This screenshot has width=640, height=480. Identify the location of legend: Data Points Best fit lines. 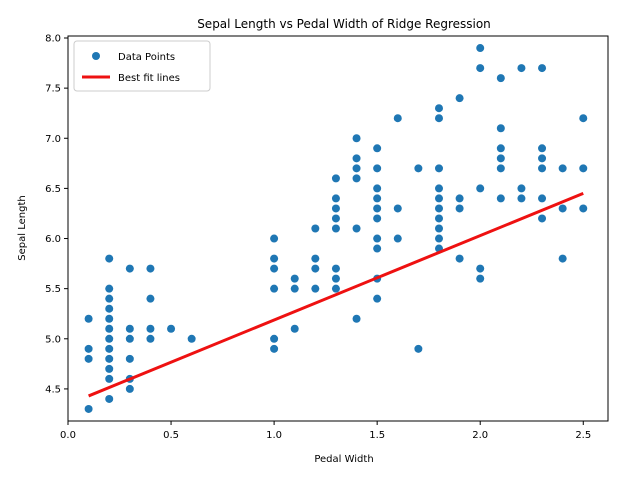
(142, 66).